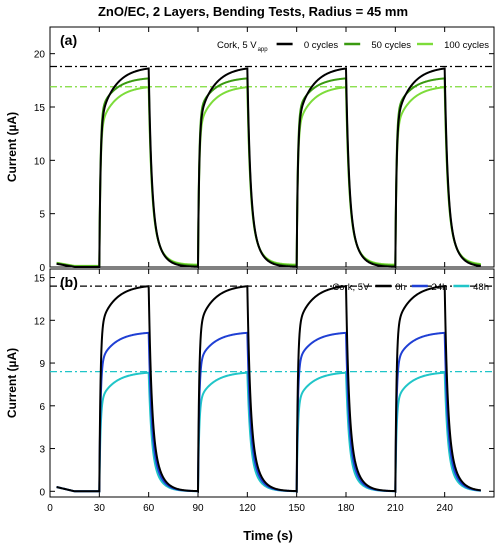 The width and height of the screenshot is (503, 550). Describe the element at coordinates (42, 450) in the screenshot. I see `y-tick-label: 3` at that location.